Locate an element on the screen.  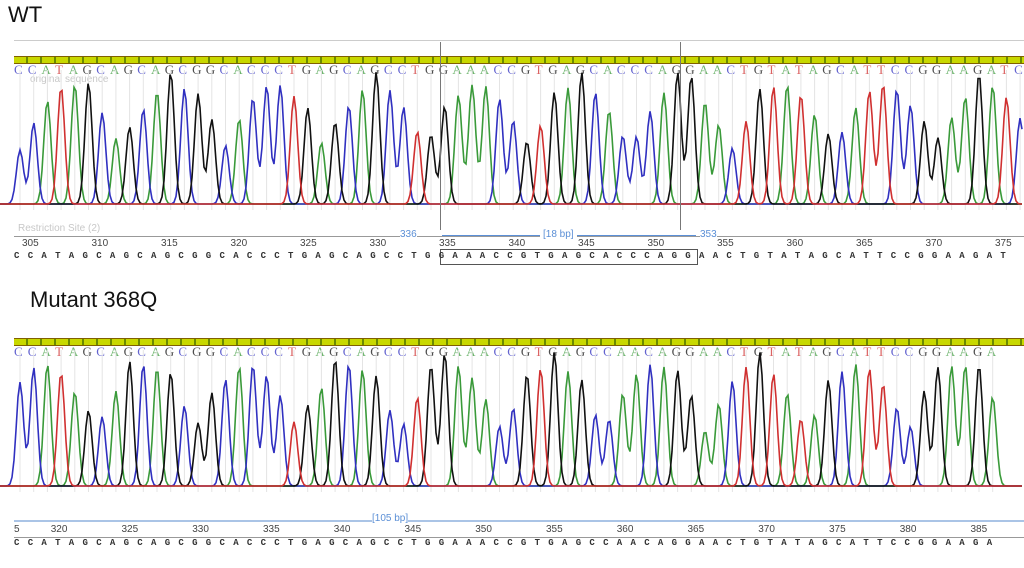
tick-label: 335 is located at coordinates (271, 529).